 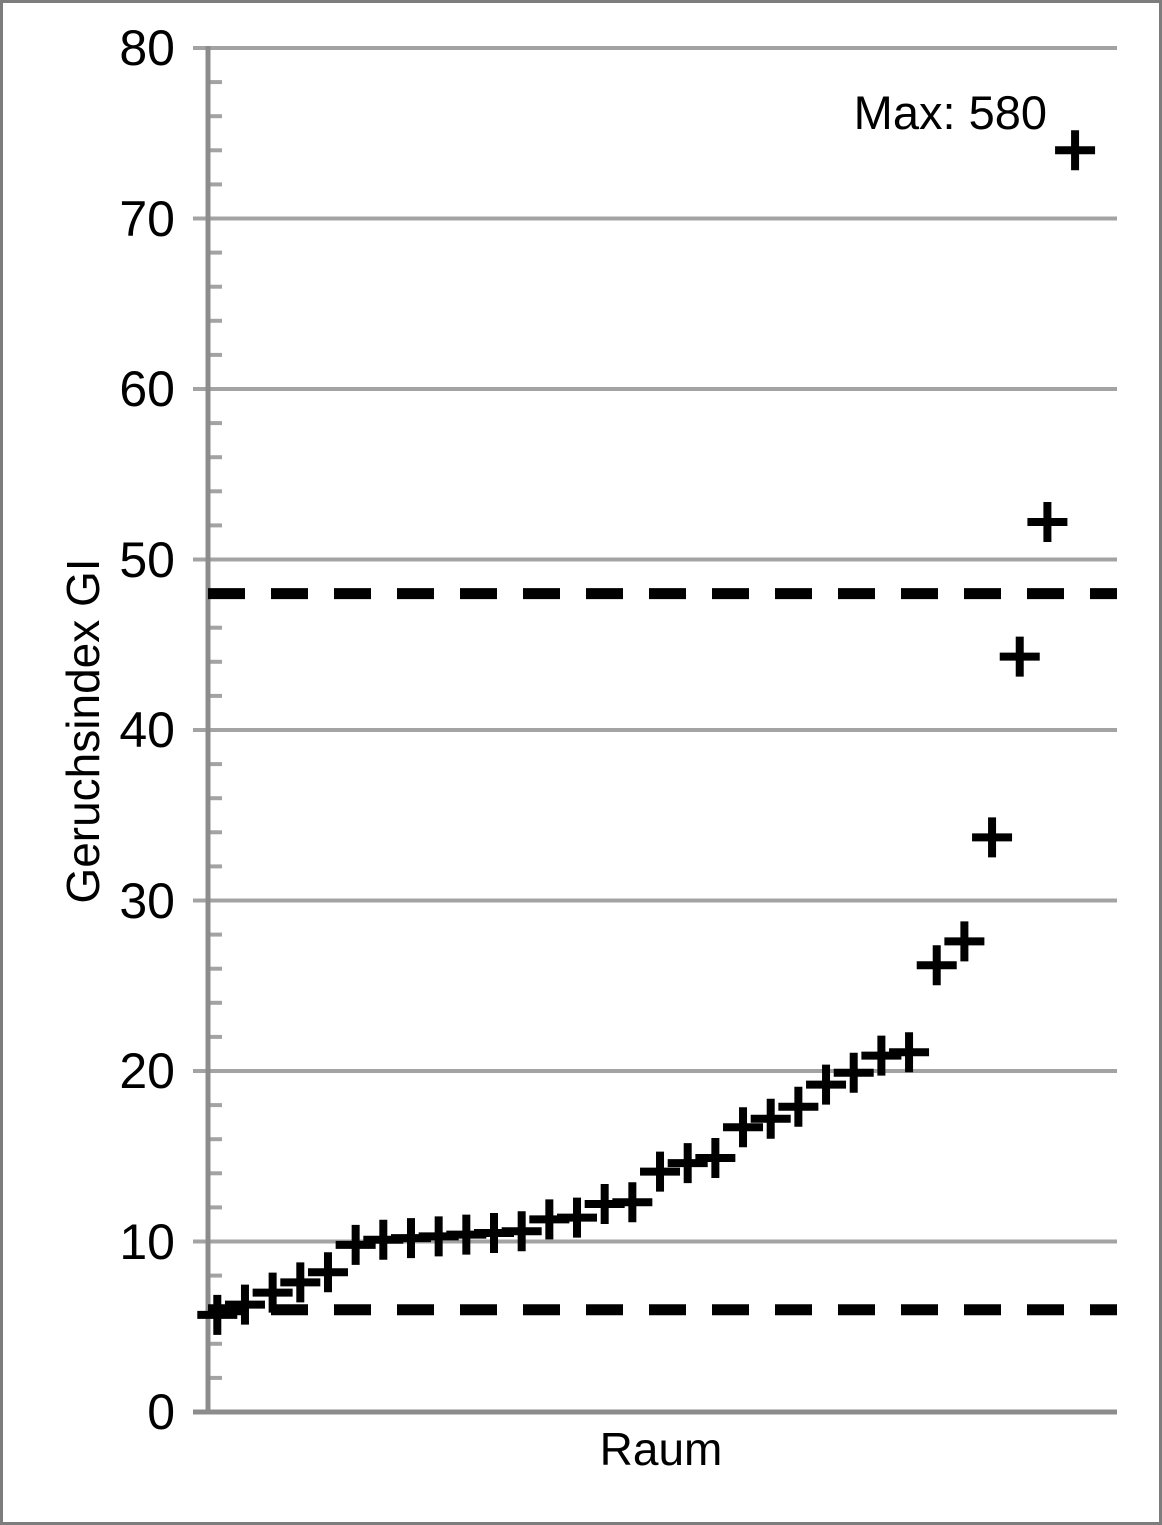 I want to click on y-tick-label-20: 20, so click(x=147, y=1071).